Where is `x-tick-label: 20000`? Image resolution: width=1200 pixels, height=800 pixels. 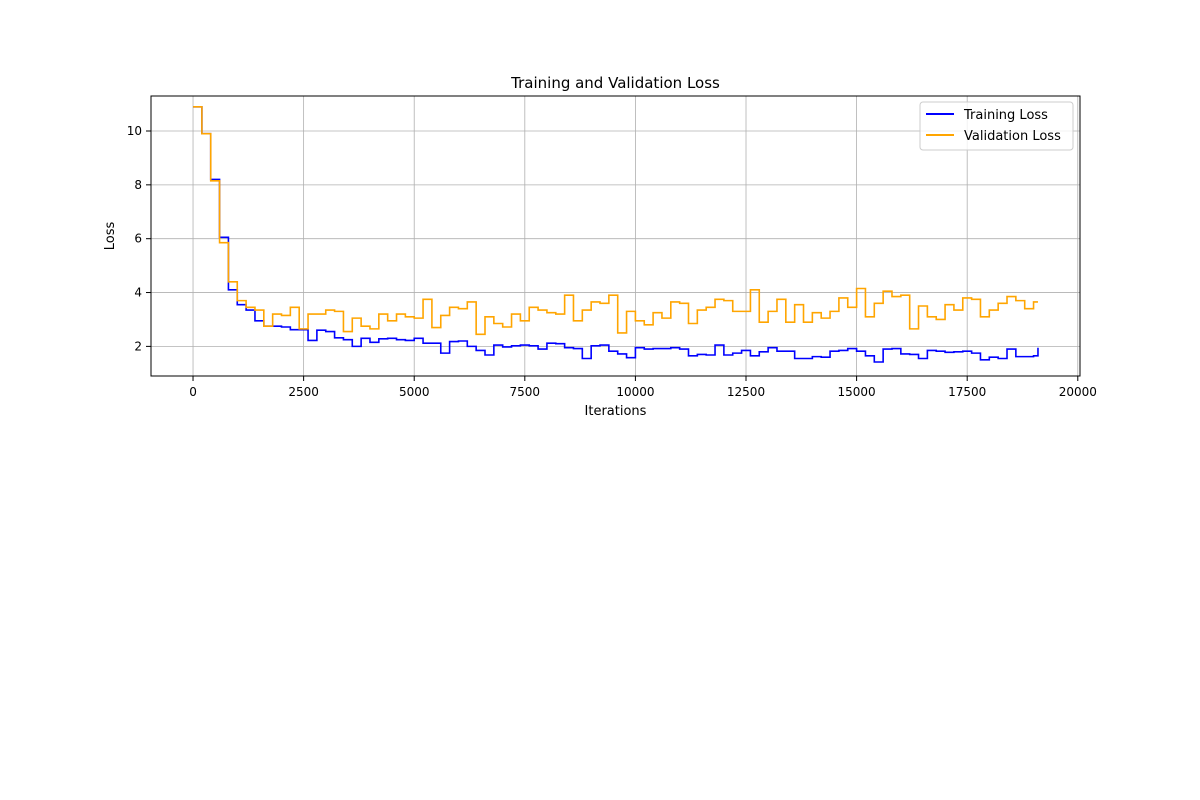 x-tick-label: 20000 is located at coordinates (1078, 392).